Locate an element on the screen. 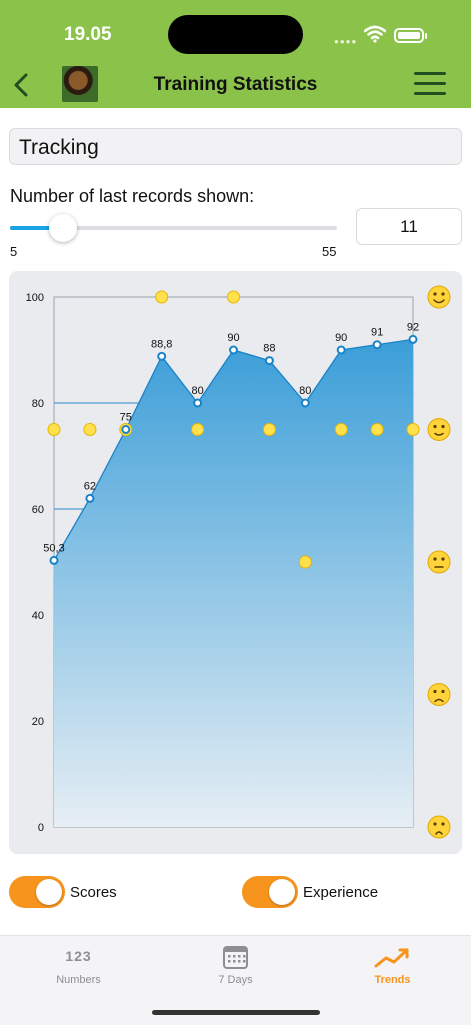 This screenshot has width=471, height=1025. score-data-label: 92 is located at coordinates (413, 327).